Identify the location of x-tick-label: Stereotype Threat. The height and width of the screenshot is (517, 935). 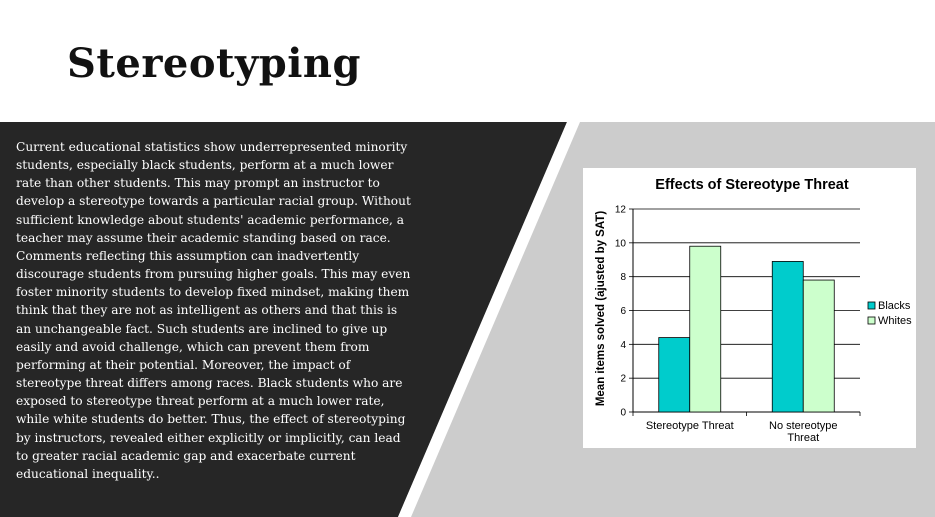
(690, 426).